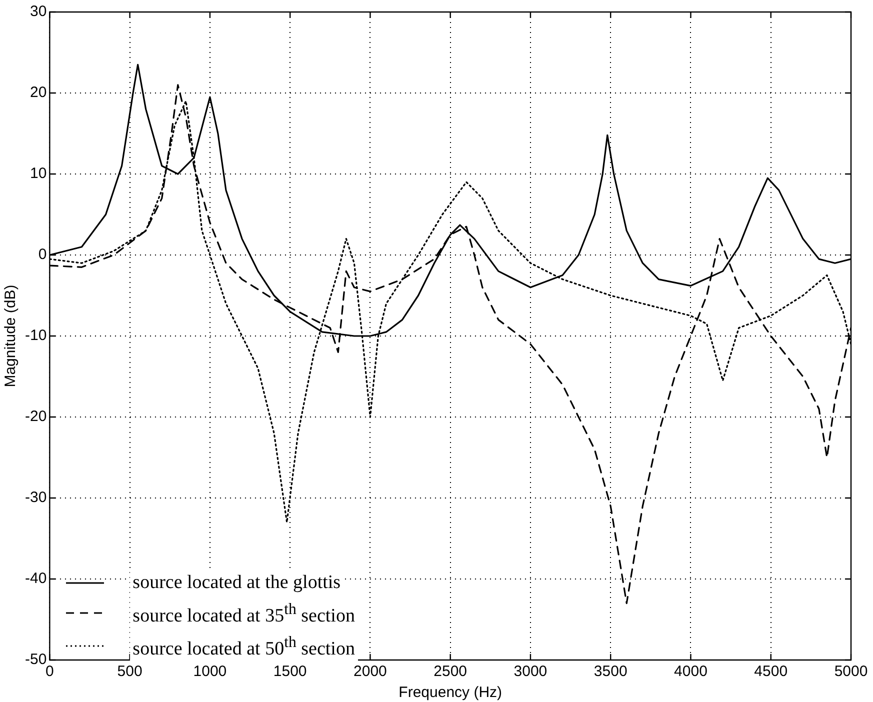 The height and width of the screenshot is (702, 873). I want to click on y-tick-label: -20, so click(35, 417).